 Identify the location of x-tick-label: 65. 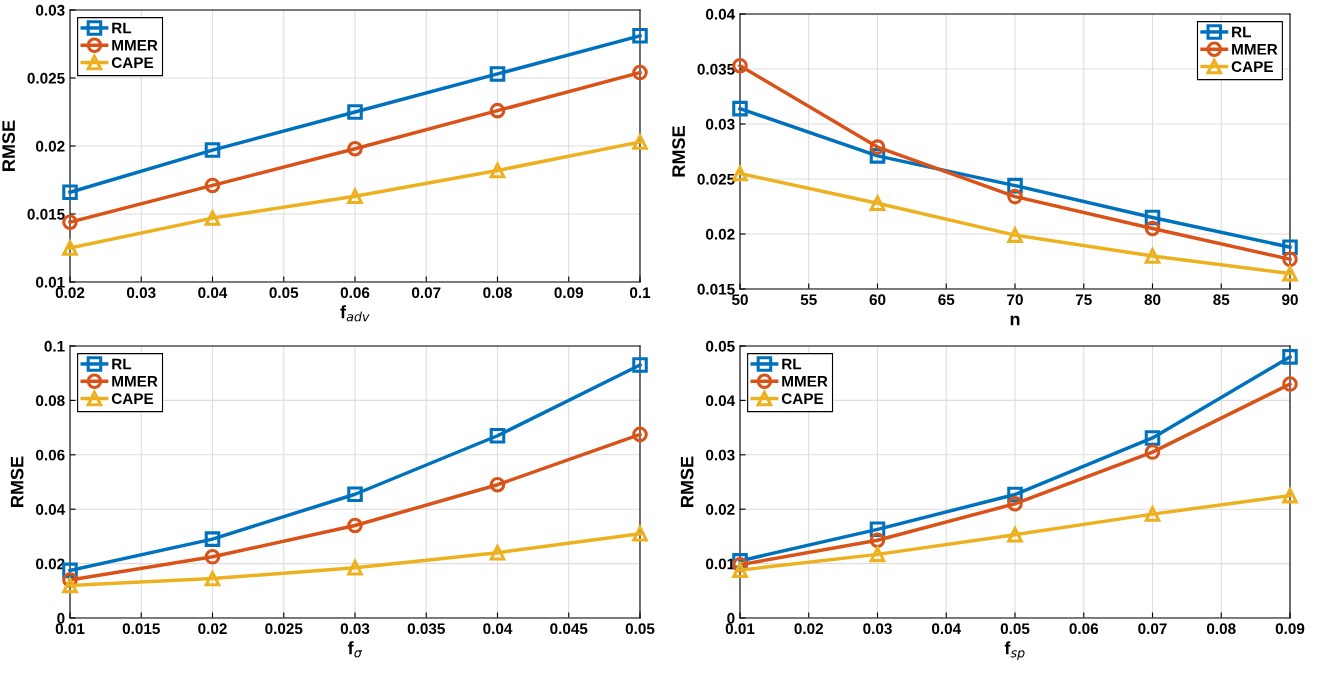
(946, 300).